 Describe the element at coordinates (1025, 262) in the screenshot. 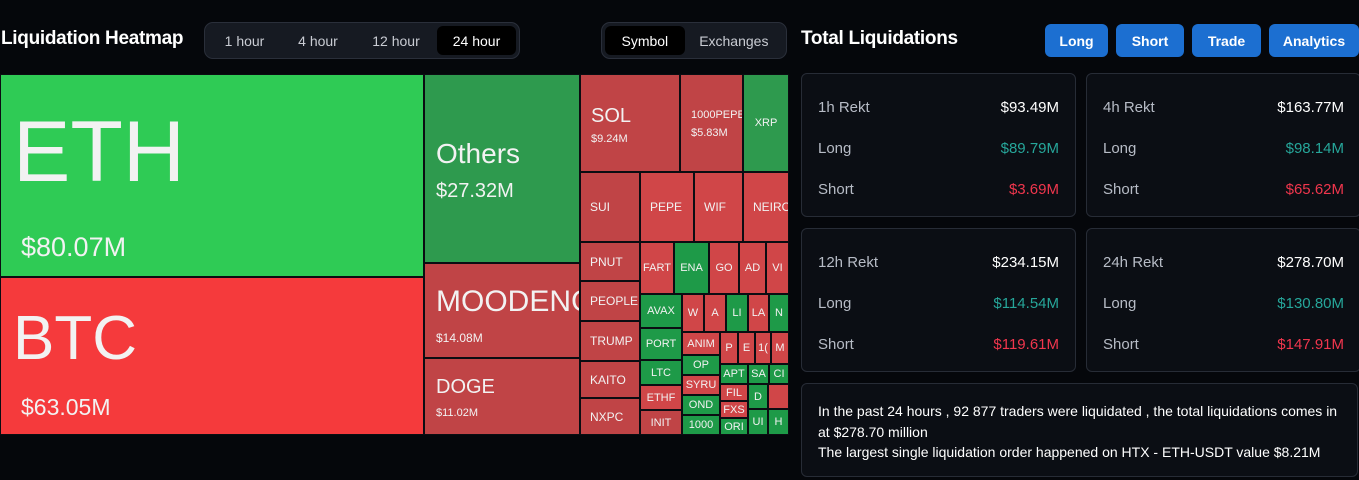

I see `card-total: $234.15M` at that location.